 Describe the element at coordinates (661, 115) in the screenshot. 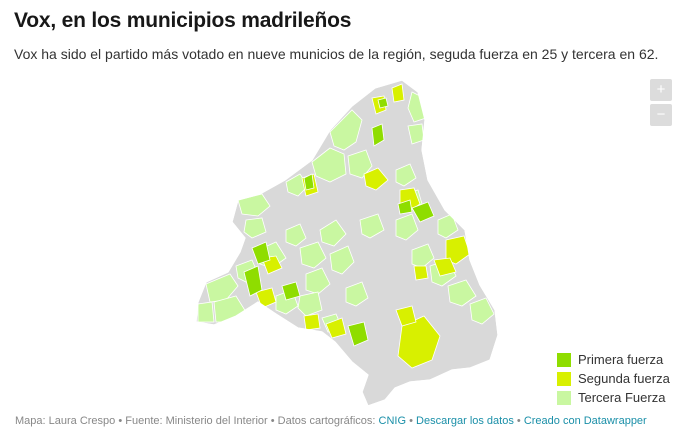

I see `zoom-out-button: −` at that location.